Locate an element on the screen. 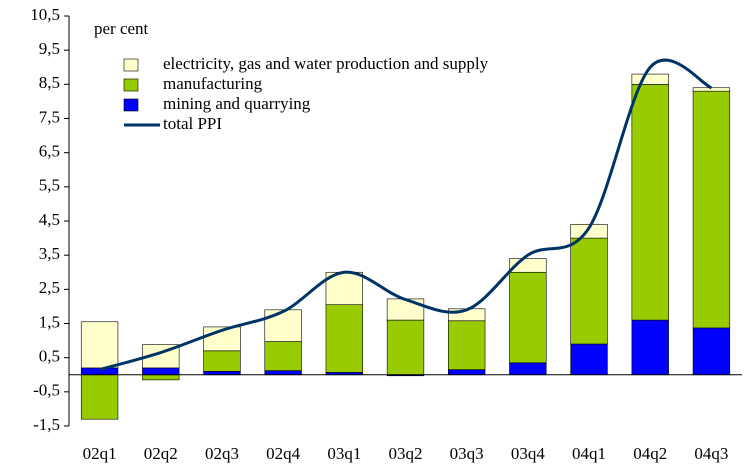 The height and width of the screenshot is (470, 744). y-tick-label: 0,5 is located at coordinates (49, 356).